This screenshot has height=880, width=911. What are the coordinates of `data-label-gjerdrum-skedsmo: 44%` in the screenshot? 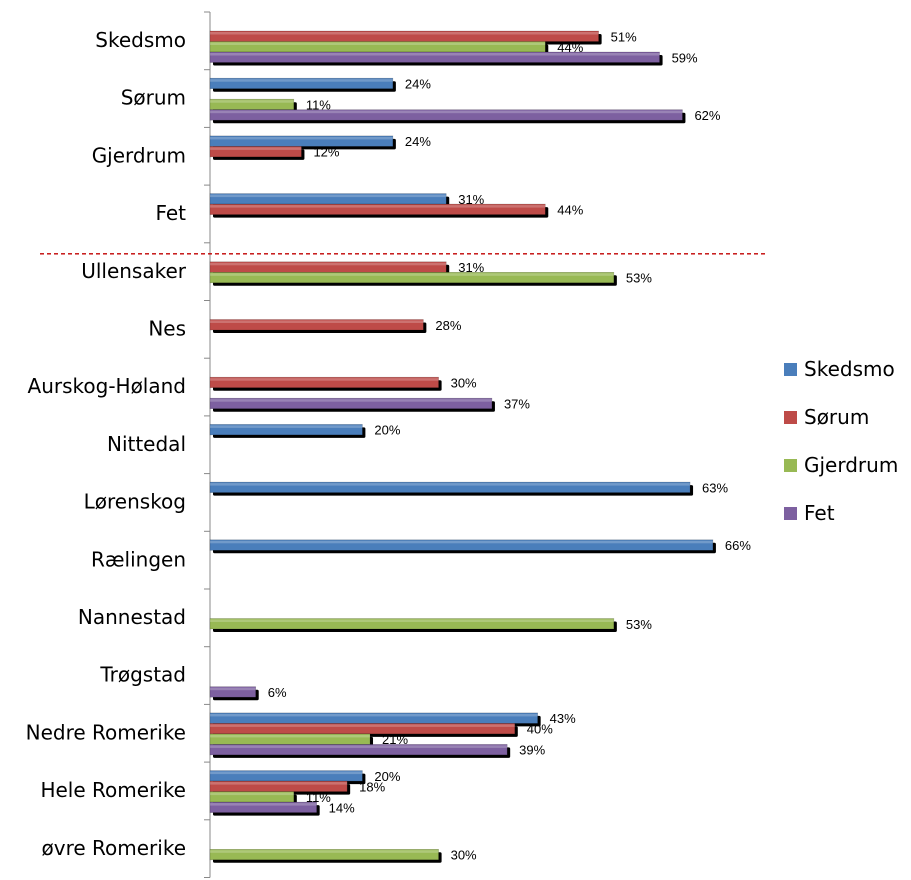 It's located at (570, 47).